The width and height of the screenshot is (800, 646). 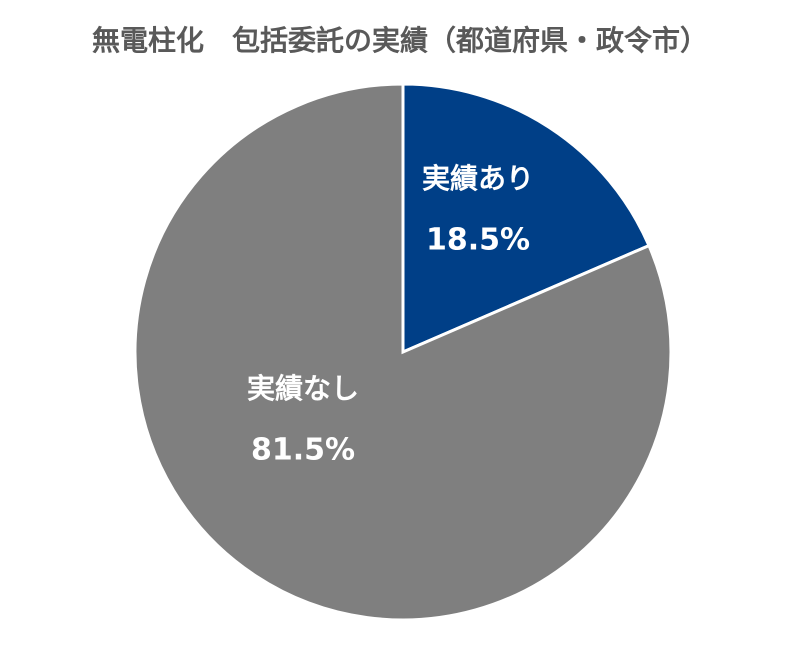 What do you see at coordinates (526, 218) in the screenshot?
I see `pie-slice` at bounding box center [526, 218].